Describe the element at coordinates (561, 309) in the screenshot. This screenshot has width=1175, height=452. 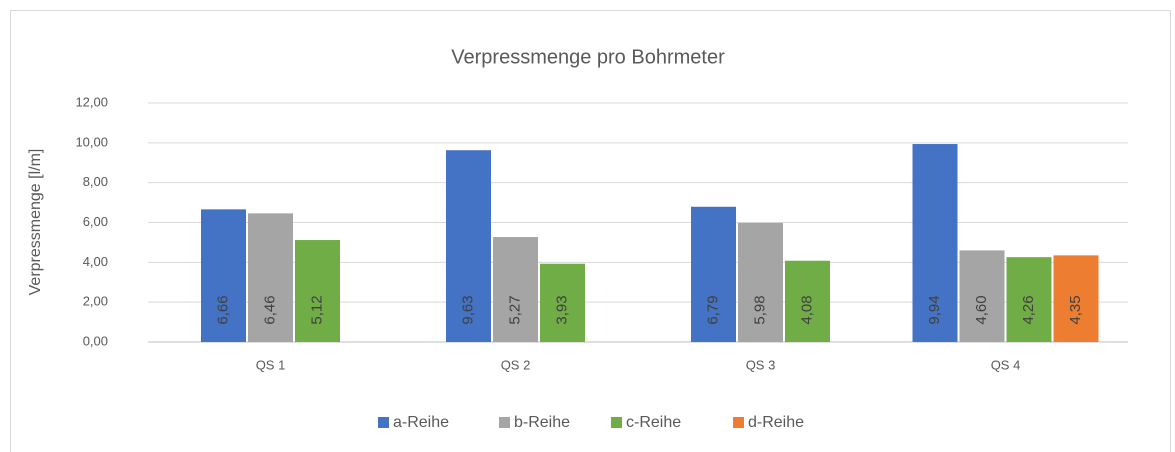
I see `value-label: 3,93` at that location.